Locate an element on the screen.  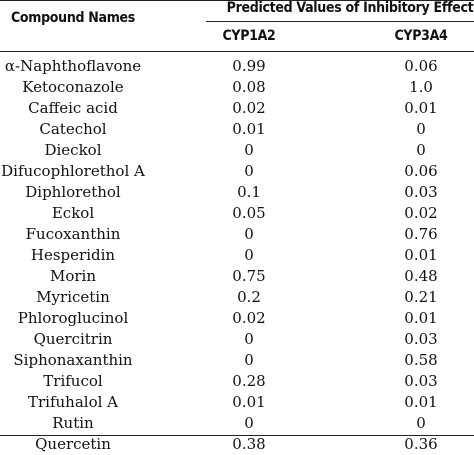
compound-name-cell: Dieckol is located at coordinates (73, 150).